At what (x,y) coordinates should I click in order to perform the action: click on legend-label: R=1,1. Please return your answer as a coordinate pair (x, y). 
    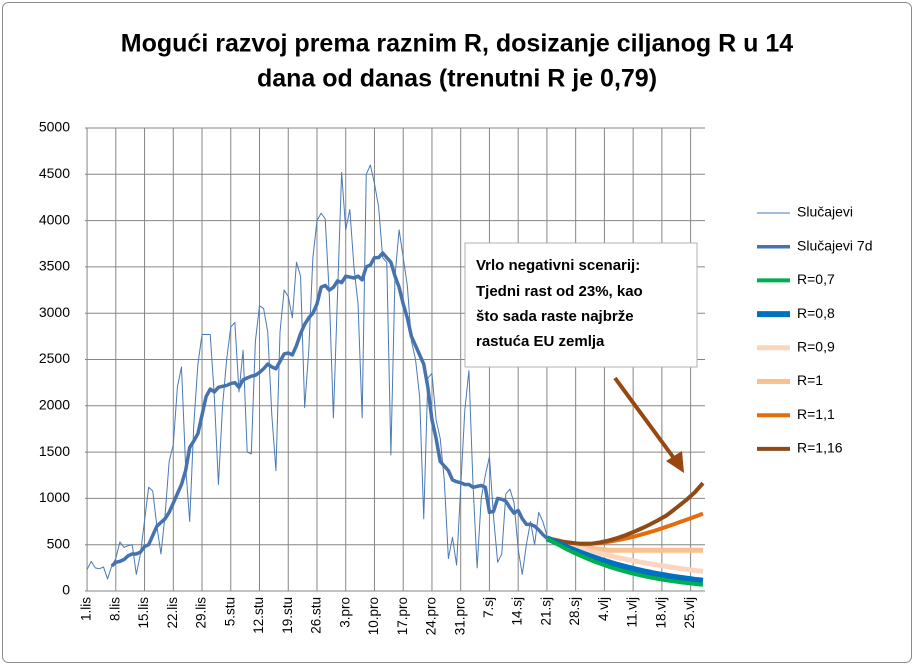
    Looking at the image, I should click on (816, 414).